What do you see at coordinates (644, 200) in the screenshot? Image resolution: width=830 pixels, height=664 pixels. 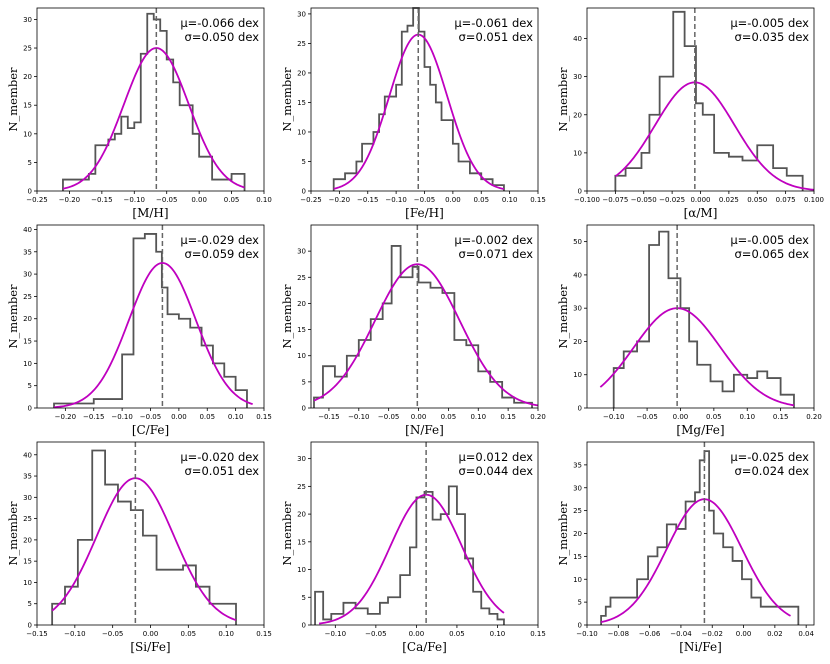 I see `x-tick-label: −0.050` at bounding box center [644, 200].